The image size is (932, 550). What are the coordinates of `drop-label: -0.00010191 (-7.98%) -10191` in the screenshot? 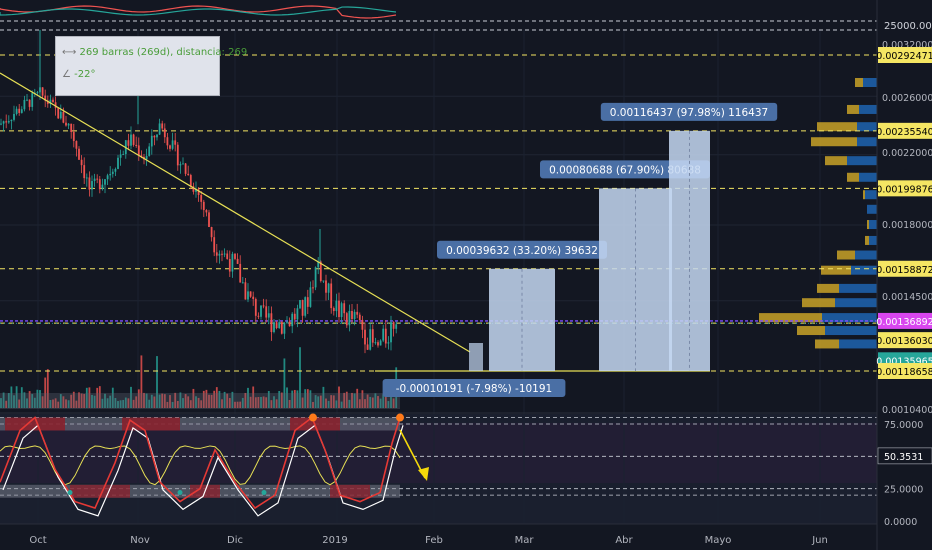 It's located at (474, 389).